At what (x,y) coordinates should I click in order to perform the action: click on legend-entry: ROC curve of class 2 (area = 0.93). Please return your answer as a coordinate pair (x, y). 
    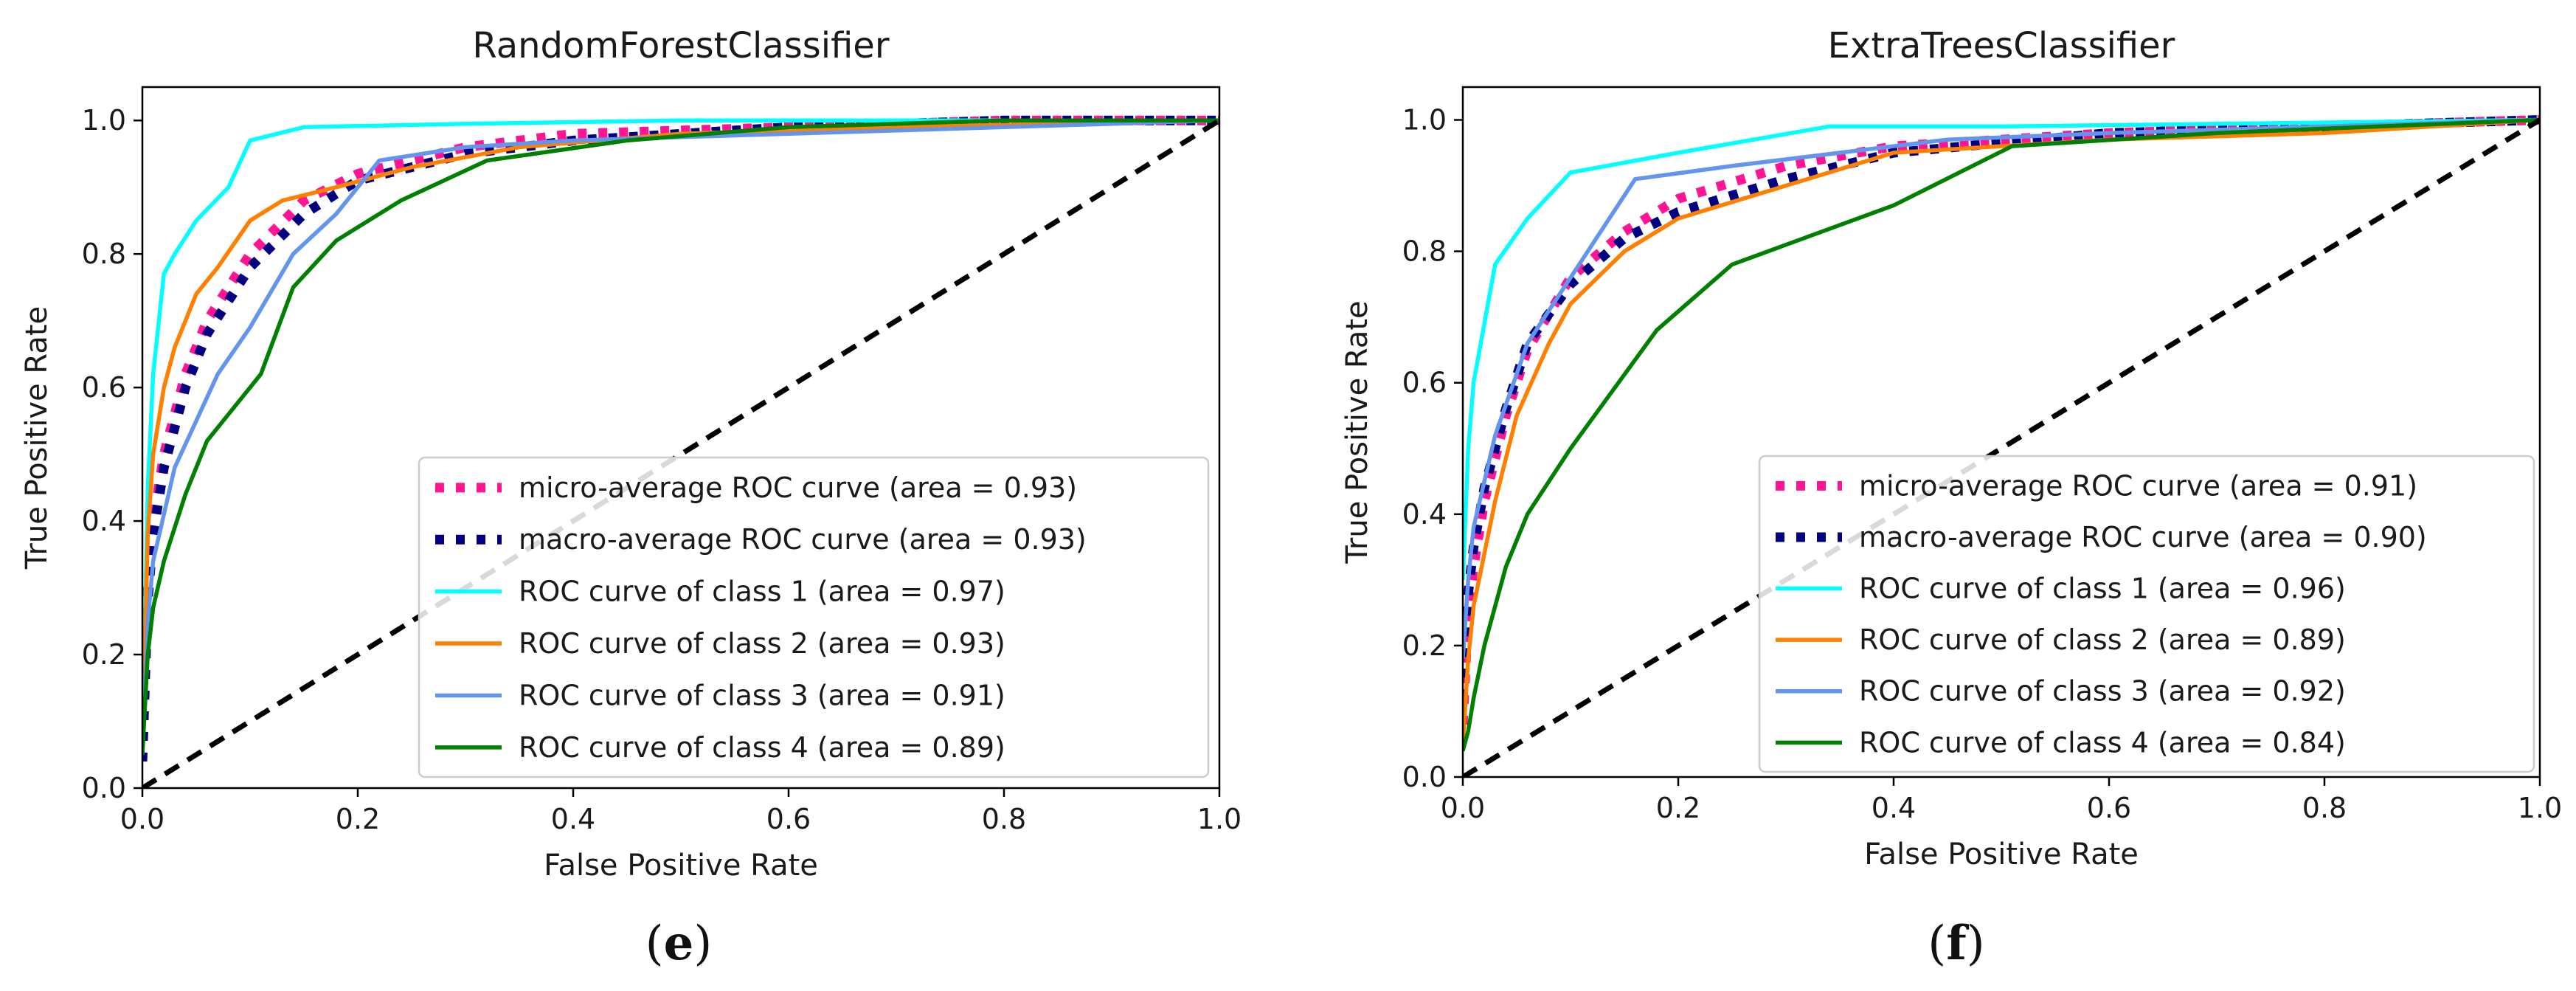
    Looking at the image, I should click on (762, 643).